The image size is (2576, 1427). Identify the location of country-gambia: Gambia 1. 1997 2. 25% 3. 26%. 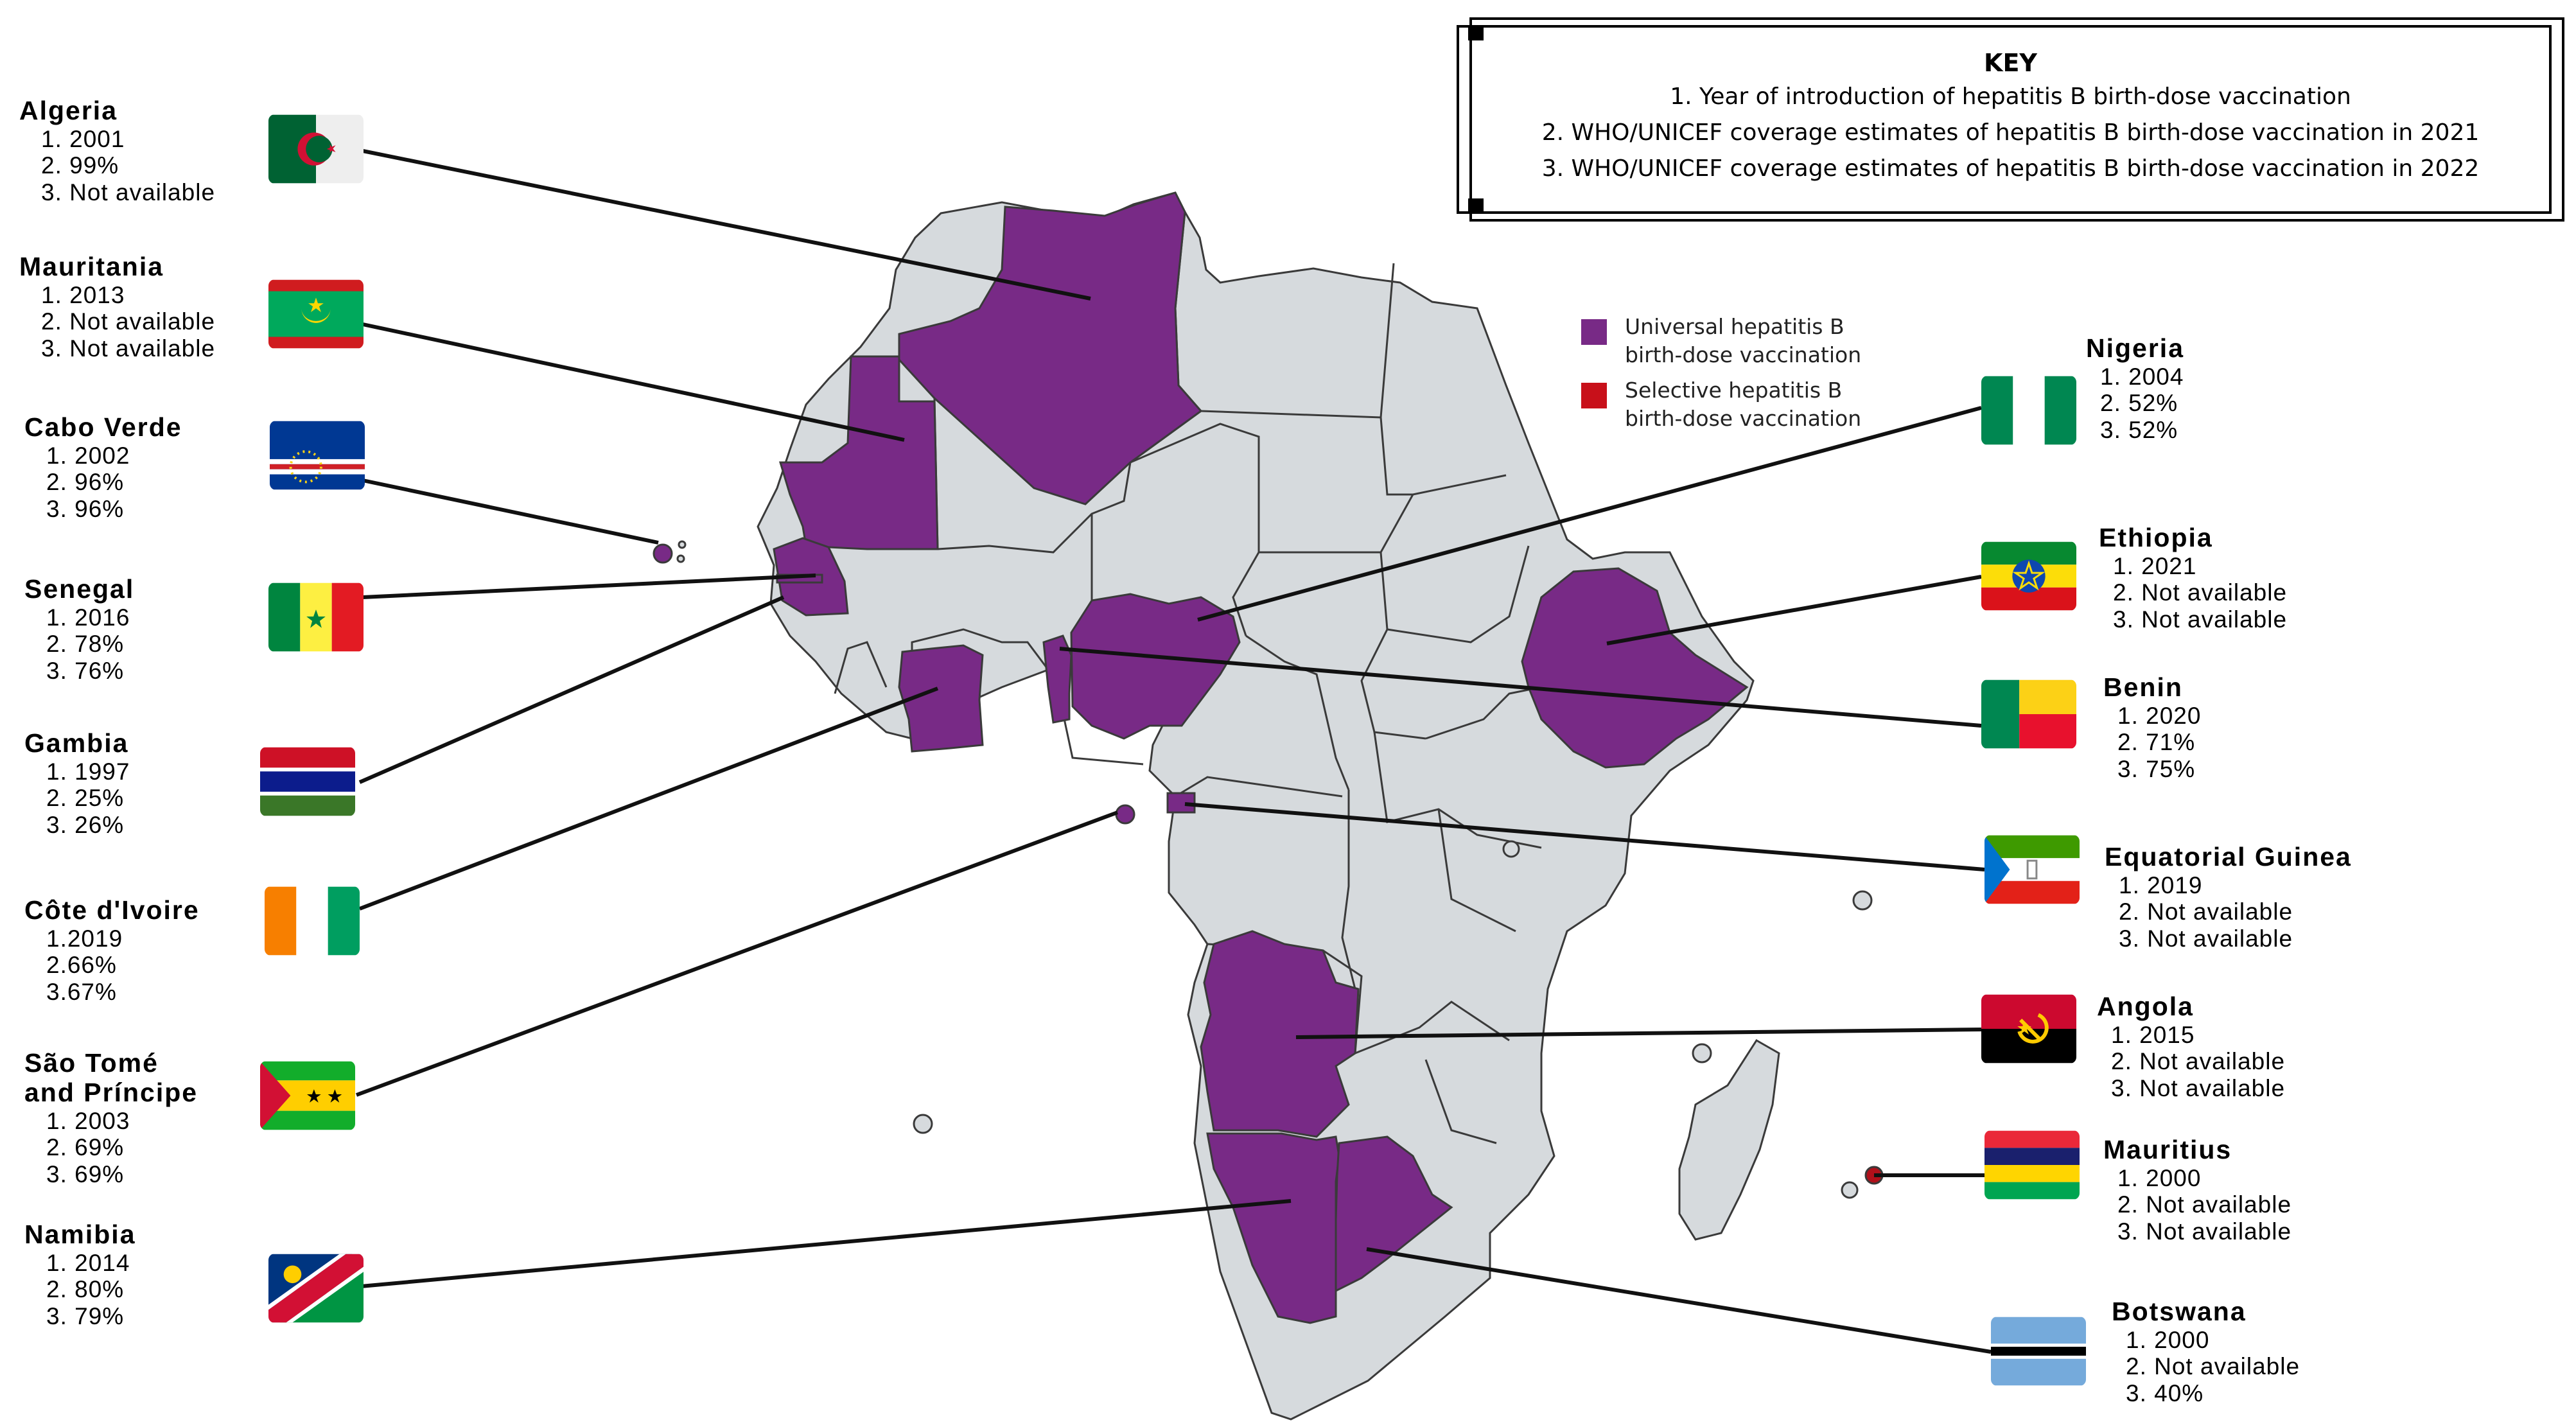
(77, 783).